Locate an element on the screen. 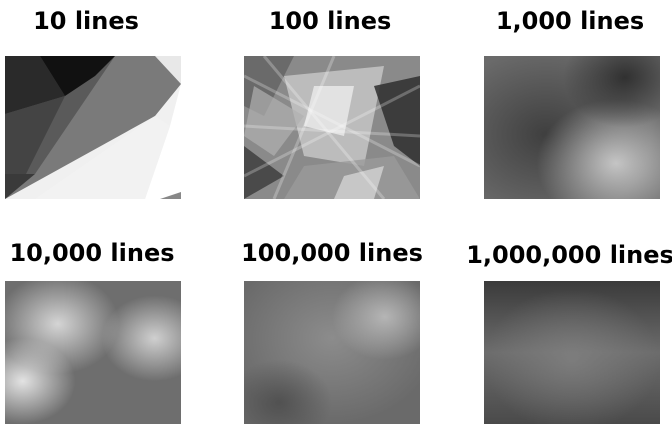  panel-label-1000: 1,000 lines is located at coordinates (570, 21).